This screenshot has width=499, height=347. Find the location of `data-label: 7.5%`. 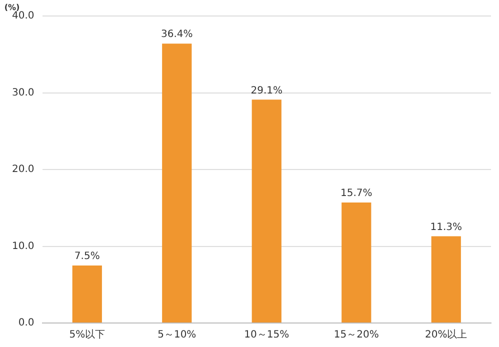

data-label: 7.5% is located at coordinates (87, 256).